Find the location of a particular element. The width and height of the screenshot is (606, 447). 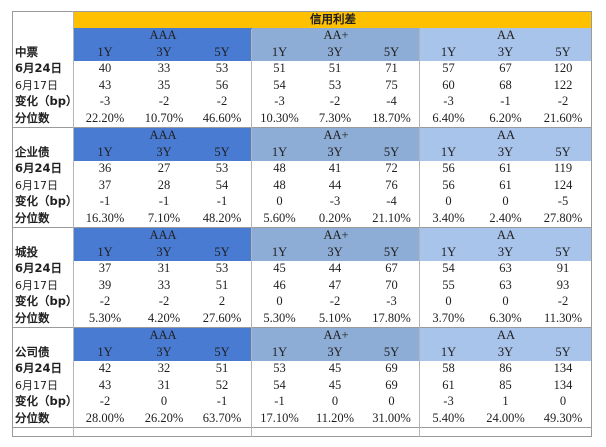

value-cell: 134 is located at coordinates (563, 368).